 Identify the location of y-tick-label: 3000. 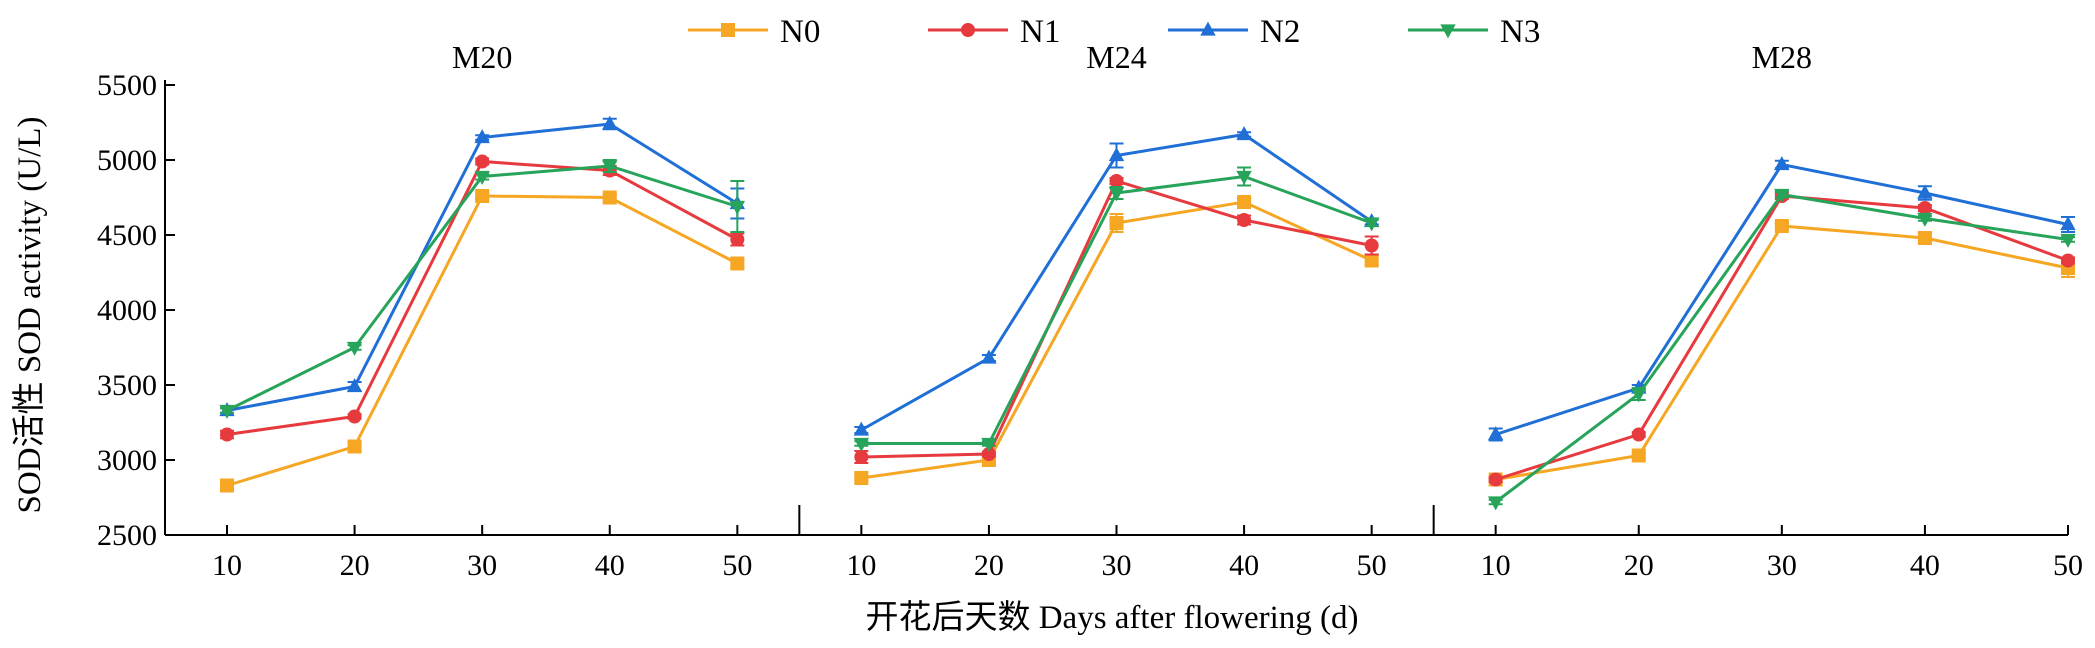
(127, 460).